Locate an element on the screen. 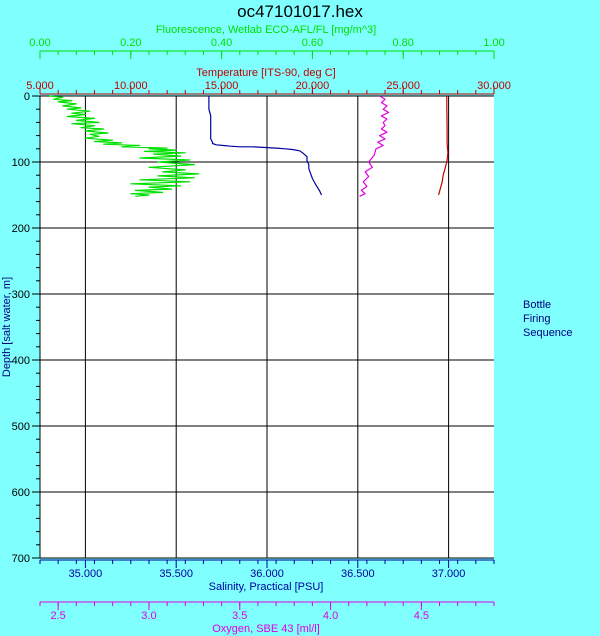 Image resolution: width=600 pixels, height=636 pixels. oxygen-tick-label: 3.0 is located at coordinates (148, 616).